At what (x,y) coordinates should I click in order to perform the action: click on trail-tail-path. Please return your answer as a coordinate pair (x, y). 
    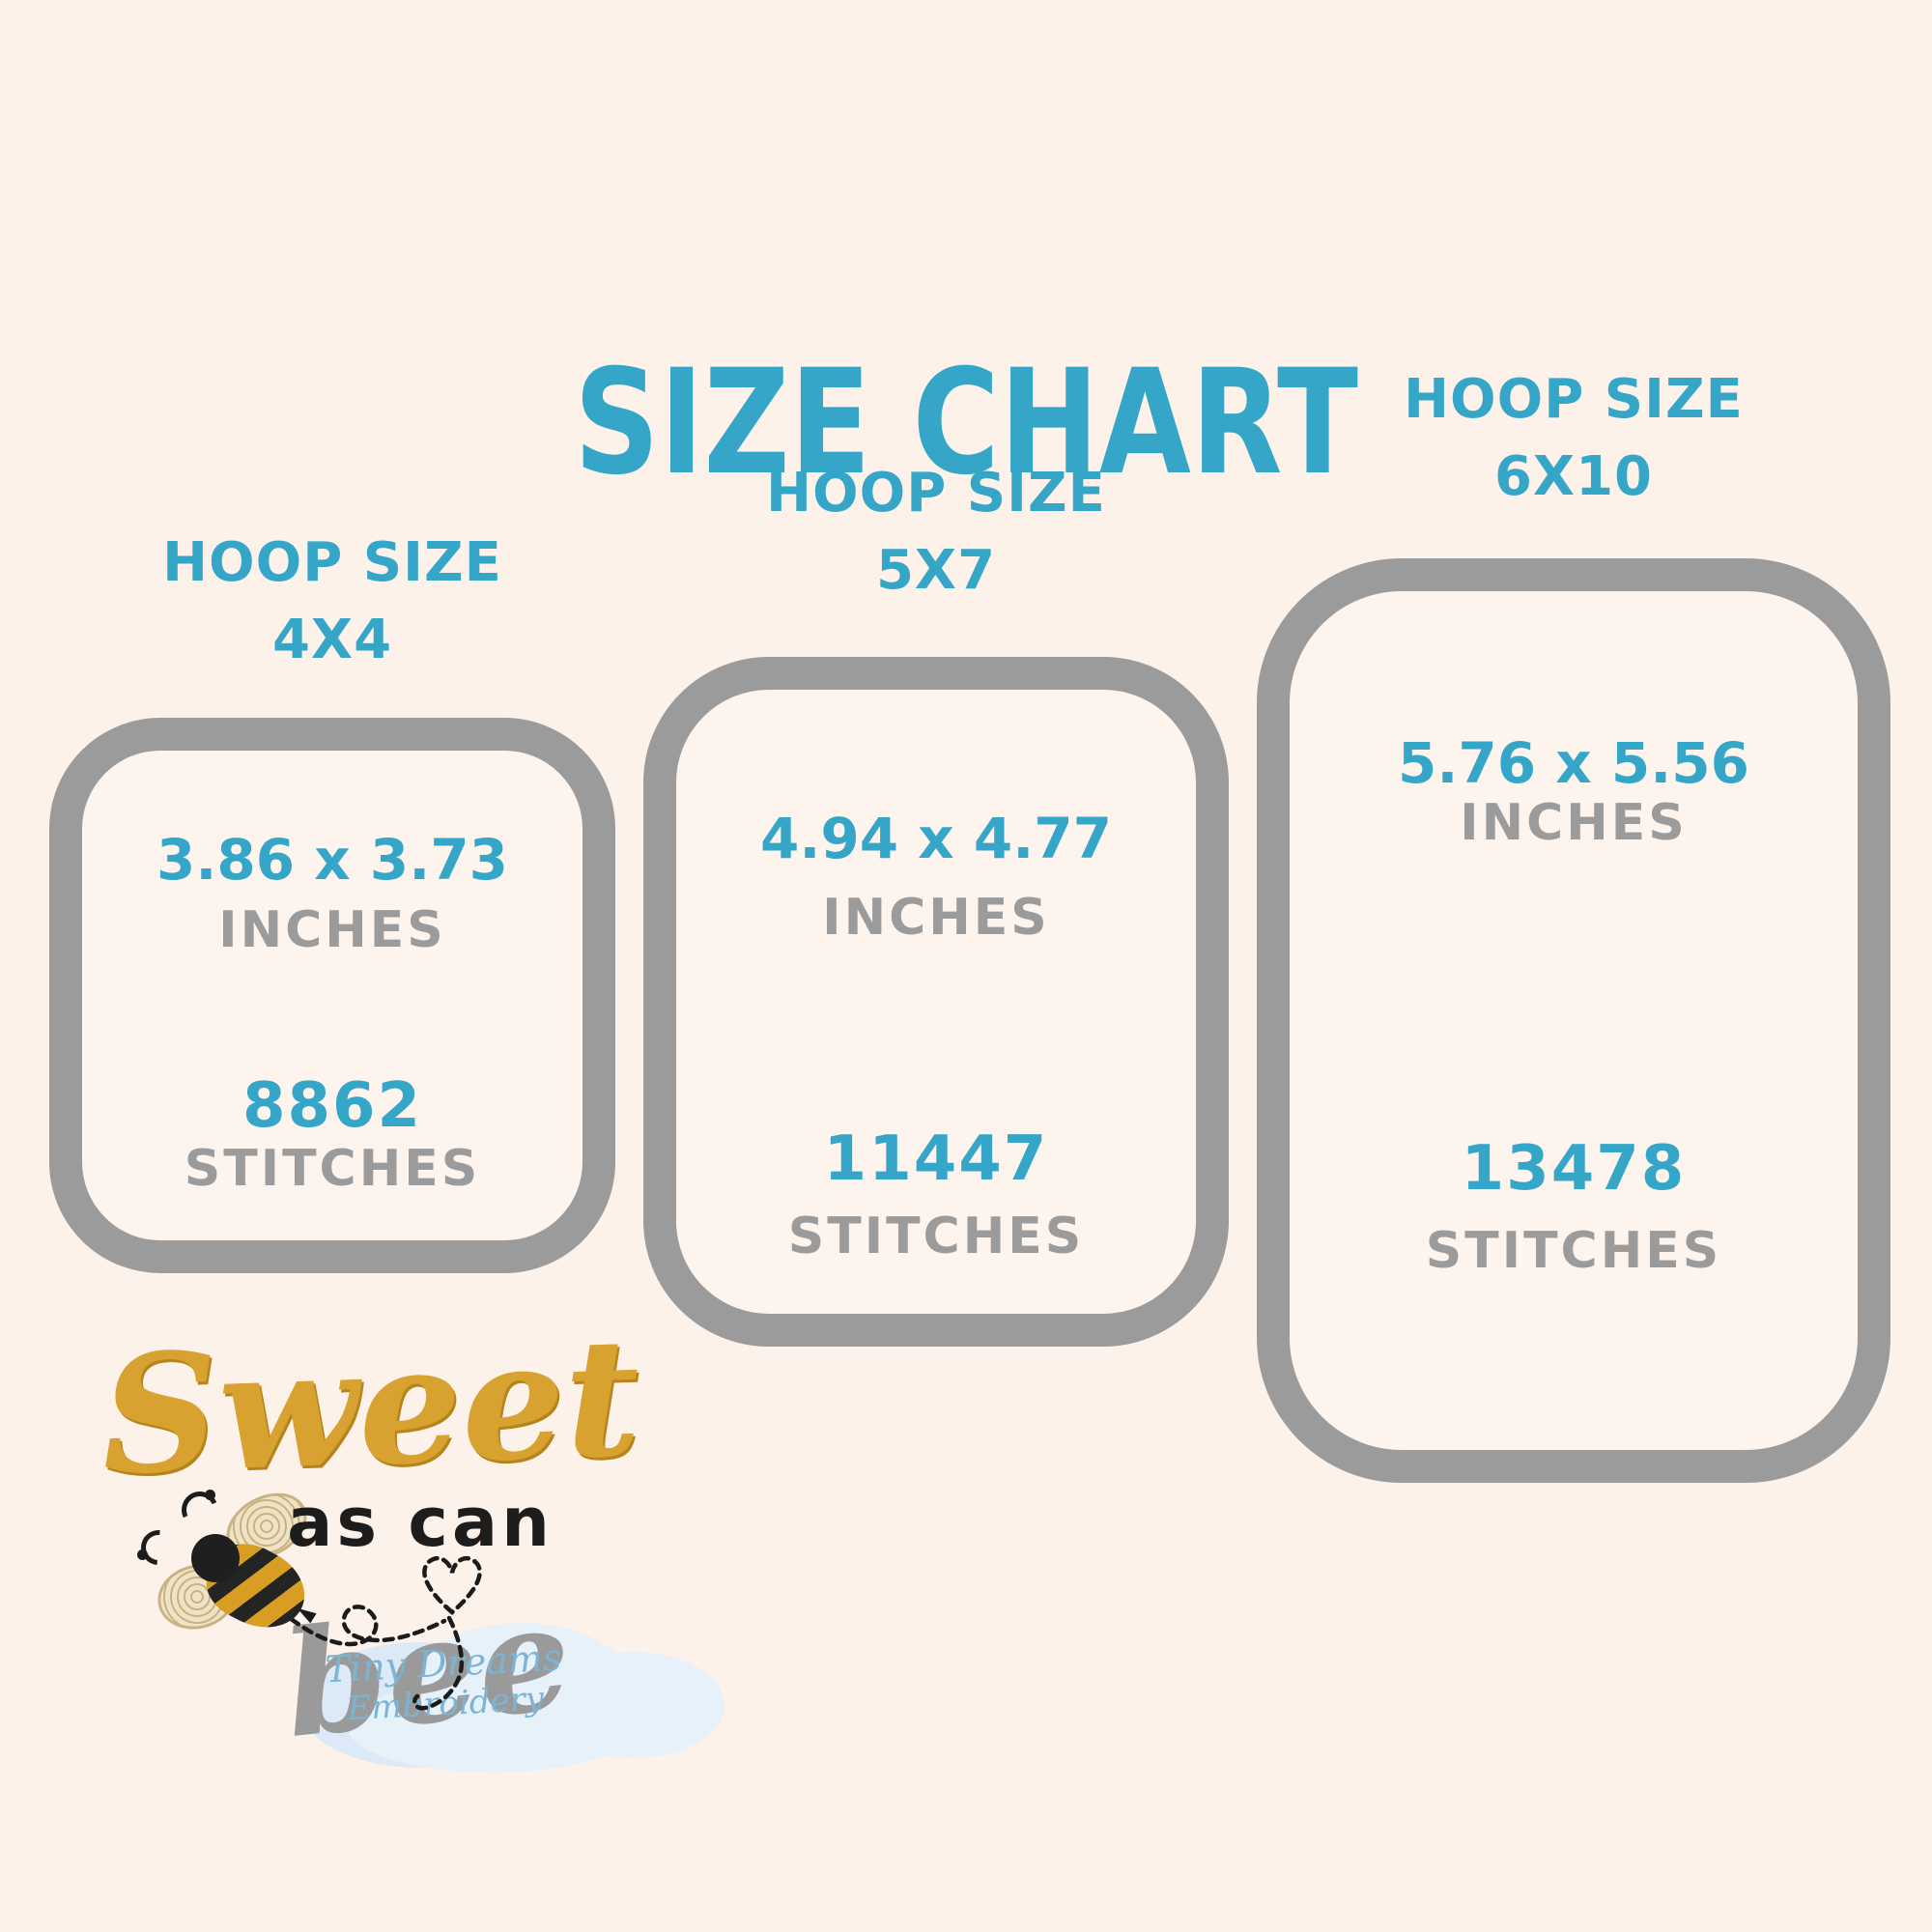
    Looking at the image, I should click on (438, 1663).